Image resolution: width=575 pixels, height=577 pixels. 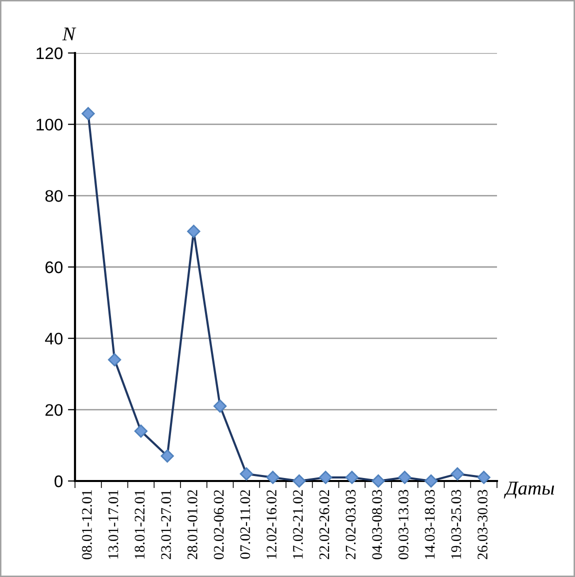 I want to click on x-tick-label: 13.01-17.01, so click(x=113, y=524).